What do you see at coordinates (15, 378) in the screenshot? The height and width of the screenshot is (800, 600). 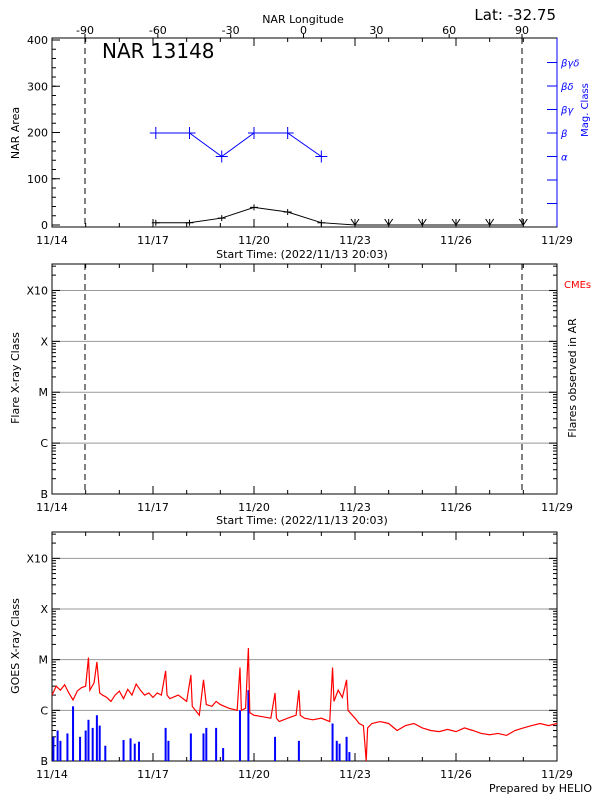 I see `panel2-ylabel: Flare X-ray Class` at bounding box center [15, 378].